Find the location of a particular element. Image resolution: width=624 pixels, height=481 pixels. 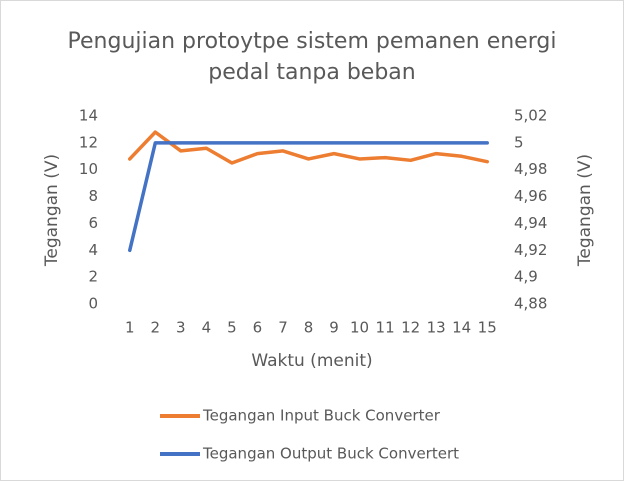

y2-tick-label: 4,96 is located at coordinates (530, 196).